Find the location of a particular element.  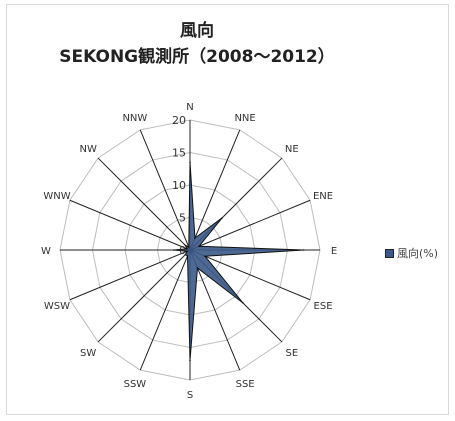

chart-subtitle: SEKONG観測所（2008～2012） is located at coordinates (197, 57).